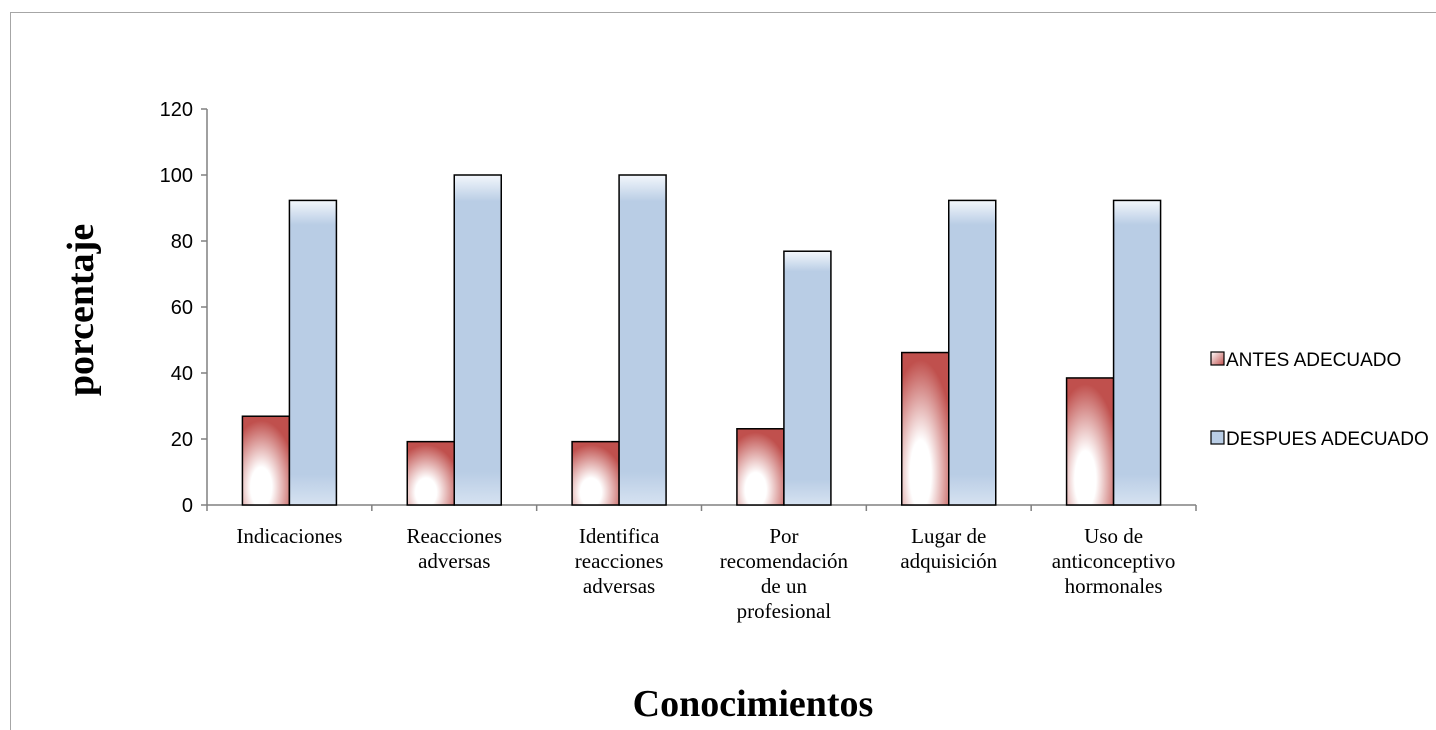 Image resolution: width=1436 pixels, height=730 pixels. Describe the element at coordinates (454, 548) in the screenshot. I see `x-category-label: Reacciones adversas` at that location.